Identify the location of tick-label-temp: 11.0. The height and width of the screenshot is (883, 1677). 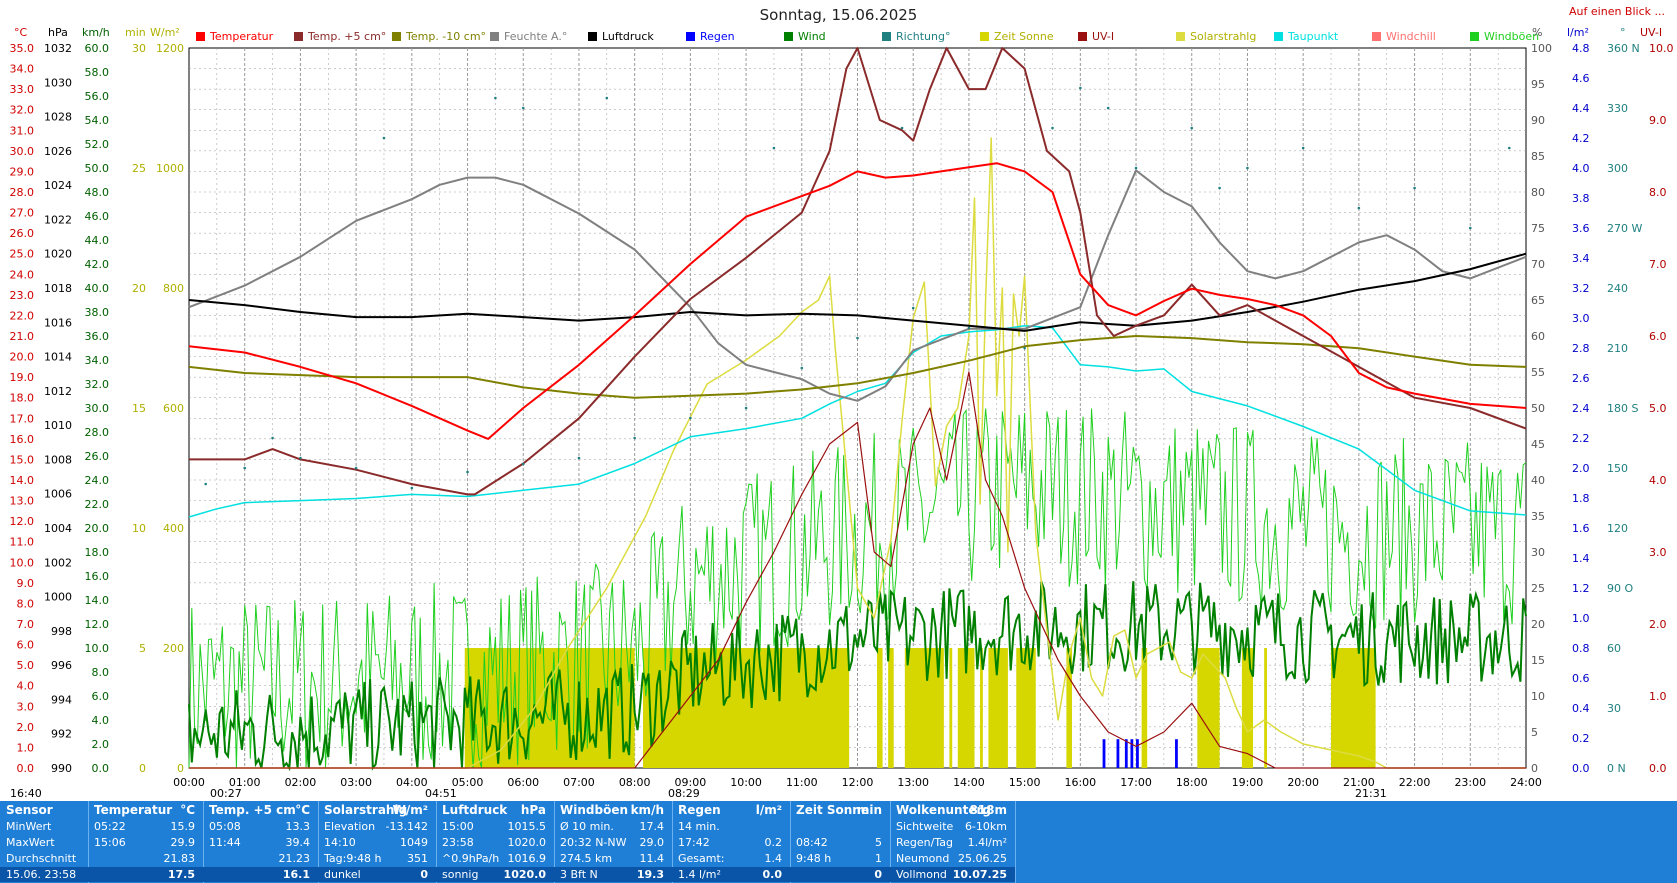
(22, 542).